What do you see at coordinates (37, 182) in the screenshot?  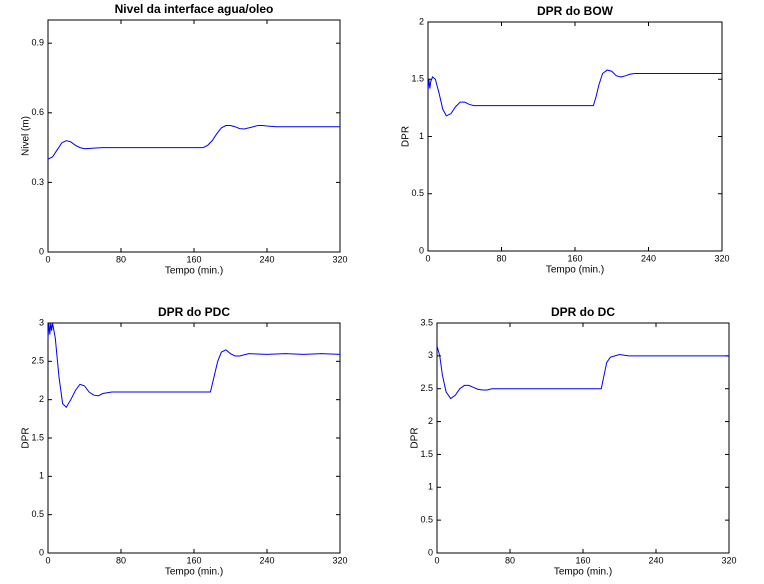 I see `y-tick-label: 0.3` at bounding box center [37, 182].